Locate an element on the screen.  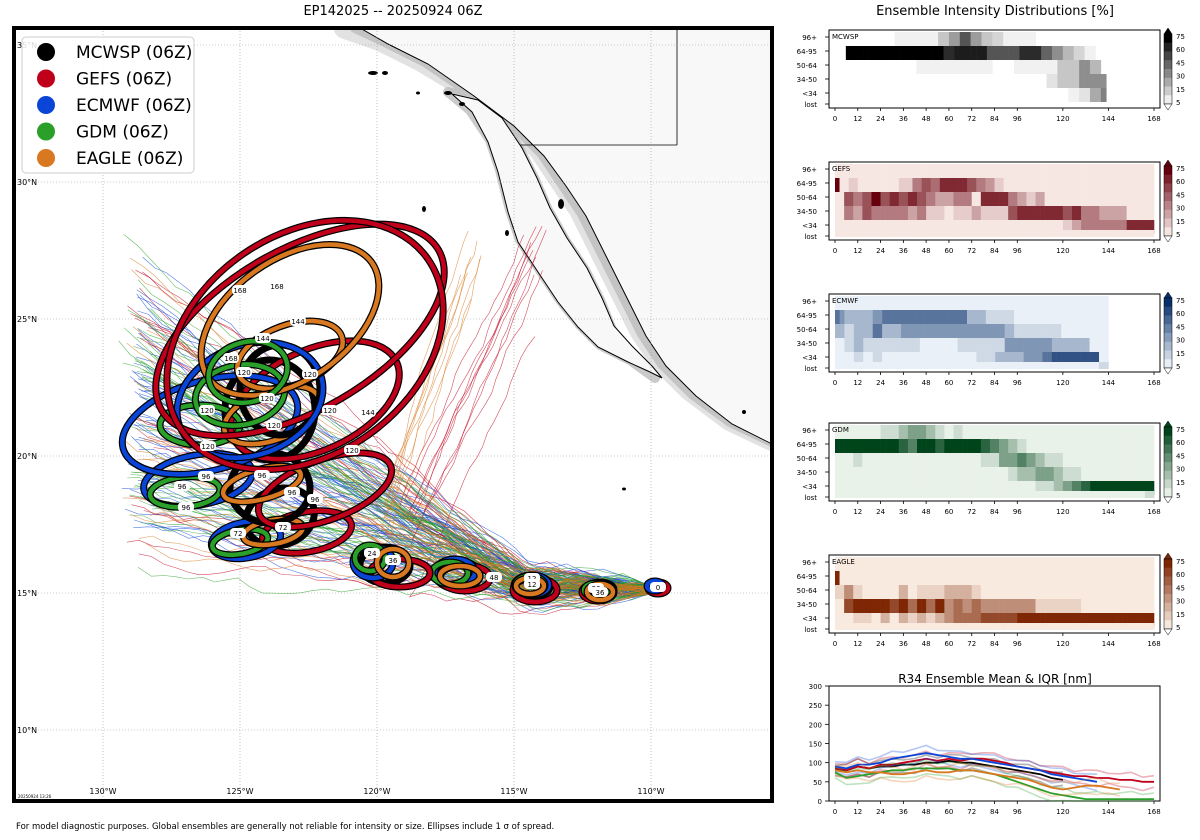
hour-label: 168 is located at coordinates (1153, 644).